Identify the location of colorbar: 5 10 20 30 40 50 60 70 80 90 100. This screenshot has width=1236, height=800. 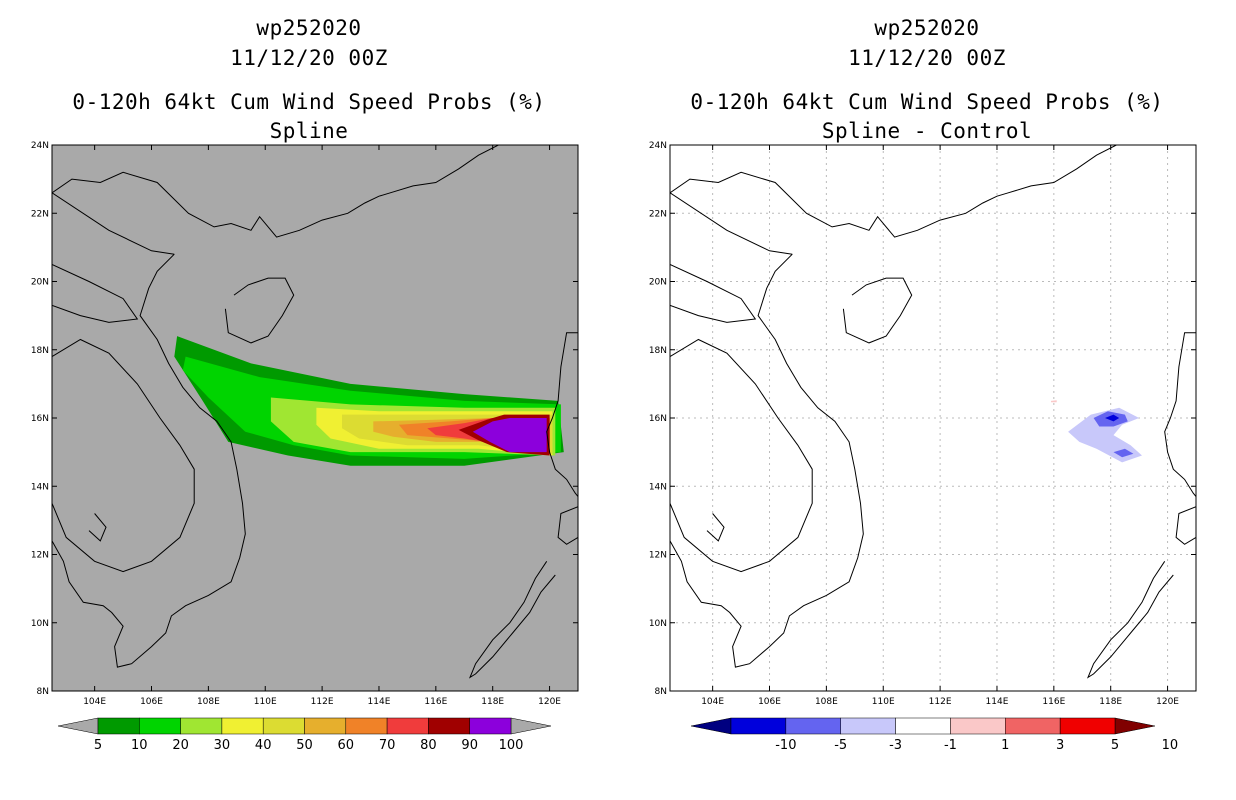
(304, 735).